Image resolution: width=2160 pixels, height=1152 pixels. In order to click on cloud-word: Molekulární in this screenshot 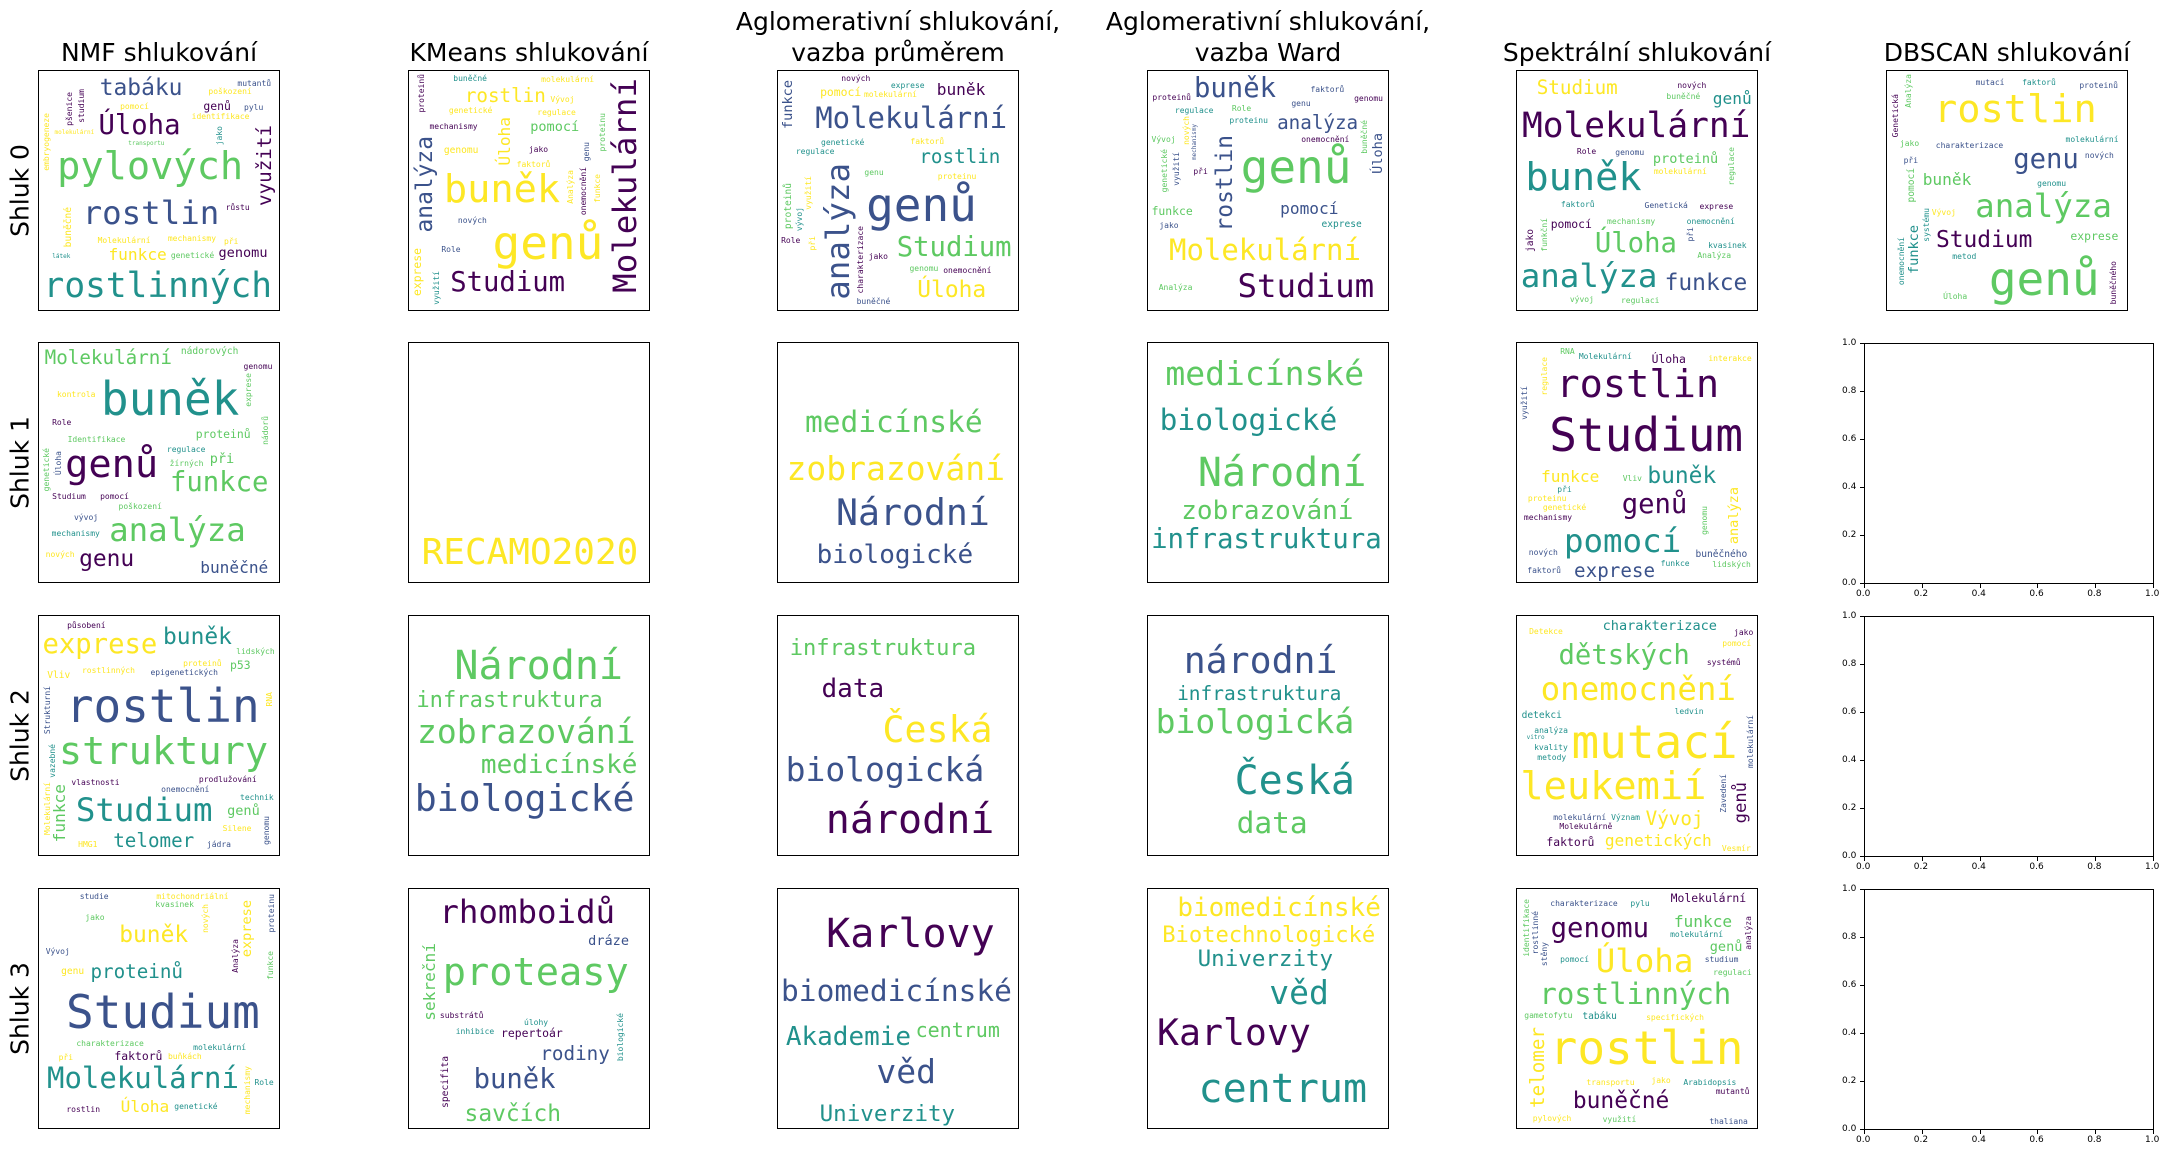, I will do `click(911, 117)`.